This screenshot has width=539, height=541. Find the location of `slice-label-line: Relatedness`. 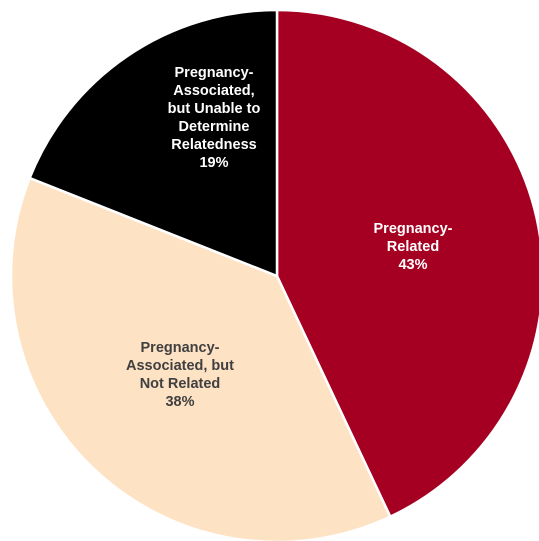

slice-label-line: Relatedness is located at coordinates (213, 145).